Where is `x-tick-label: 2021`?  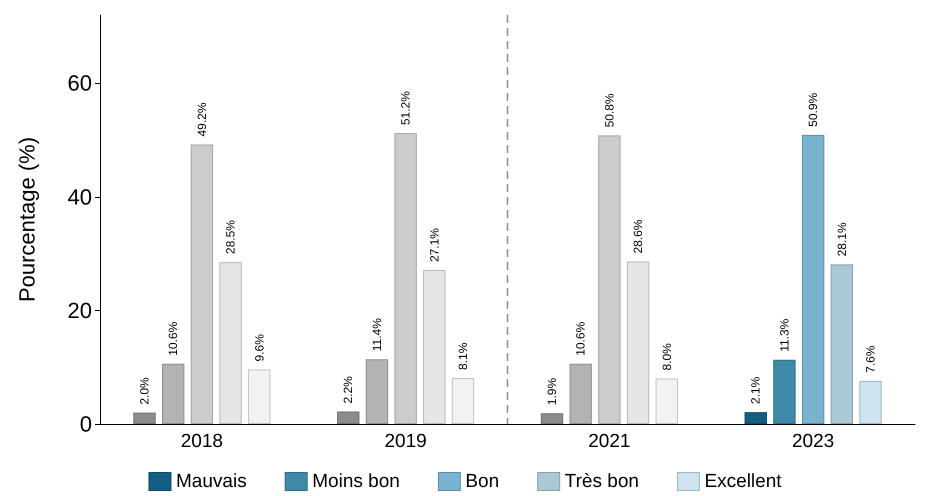
x-tick-label: 2021 is located at coordinates (609, 441).